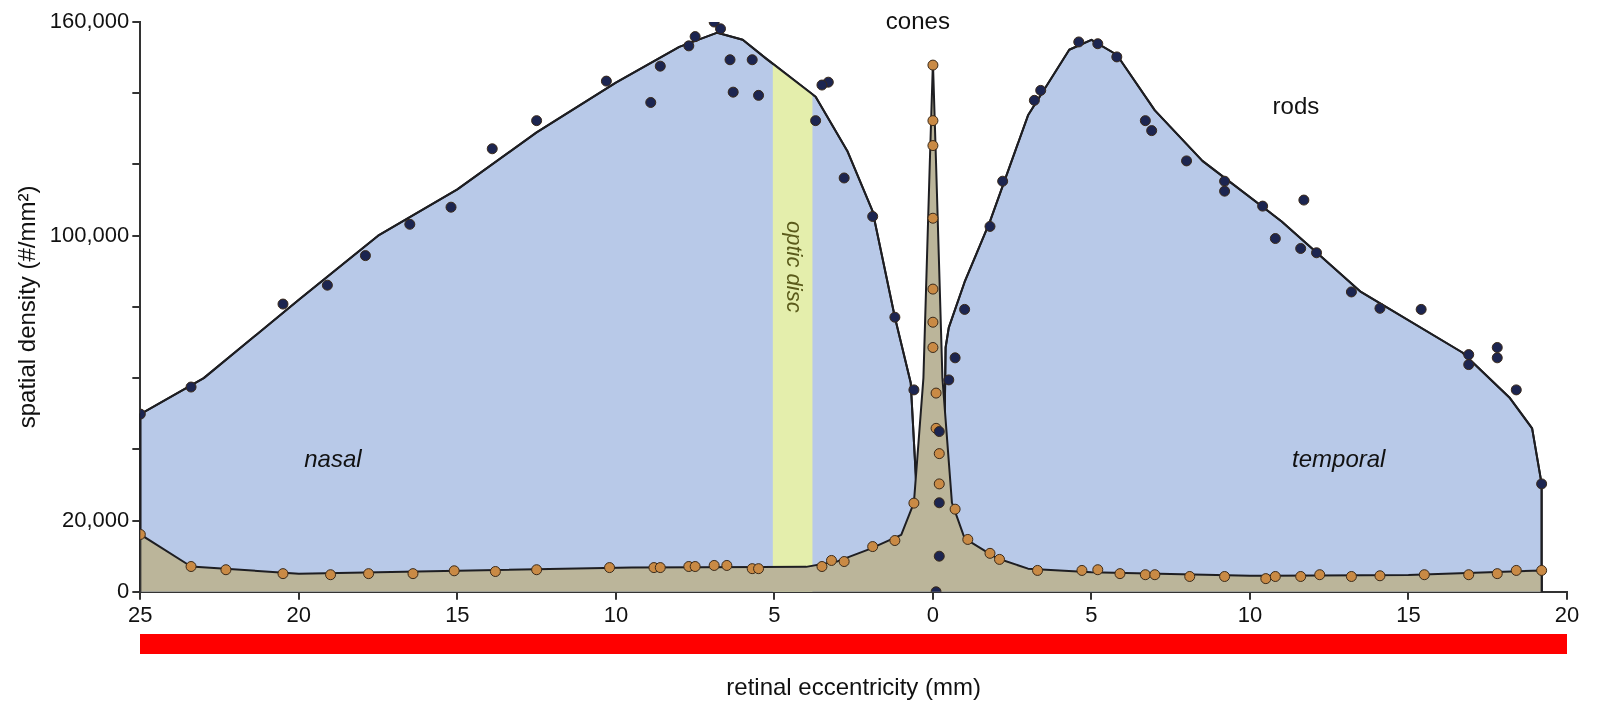 This screenshot has width=1597, height=707. What do you see at coordinates (96, 519) in the screenshot?
I see `y-tick-label: 20,000` at bounding box center [96, 519].